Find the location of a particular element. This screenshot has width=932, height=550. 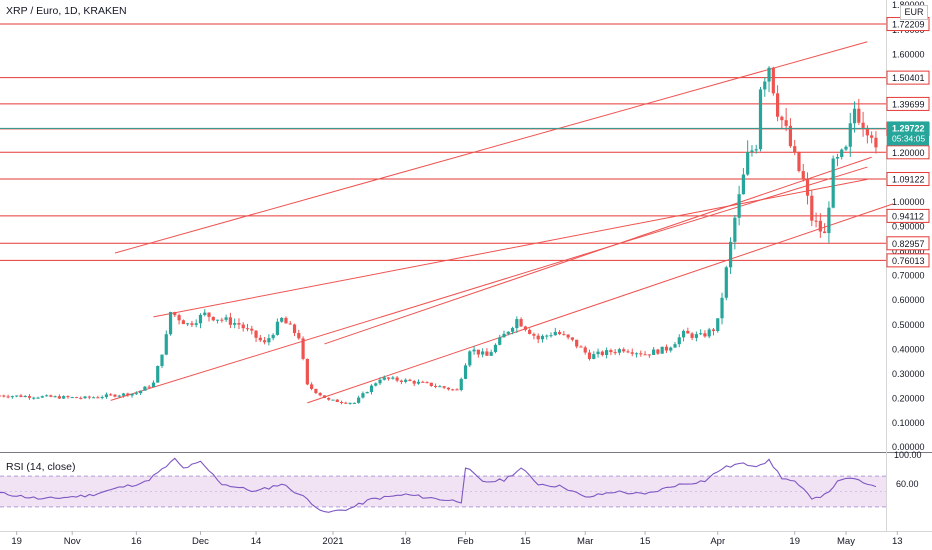

level-axis-label: 0.82957 is located at coordinates (908, 243).